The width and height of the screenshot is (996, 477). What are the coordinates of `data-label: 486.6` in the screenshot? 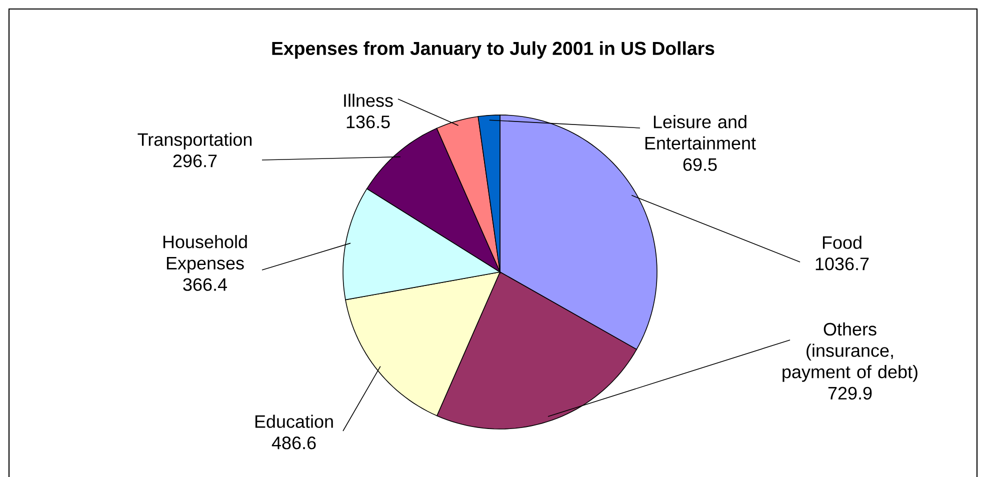 It's located at (294, 443).